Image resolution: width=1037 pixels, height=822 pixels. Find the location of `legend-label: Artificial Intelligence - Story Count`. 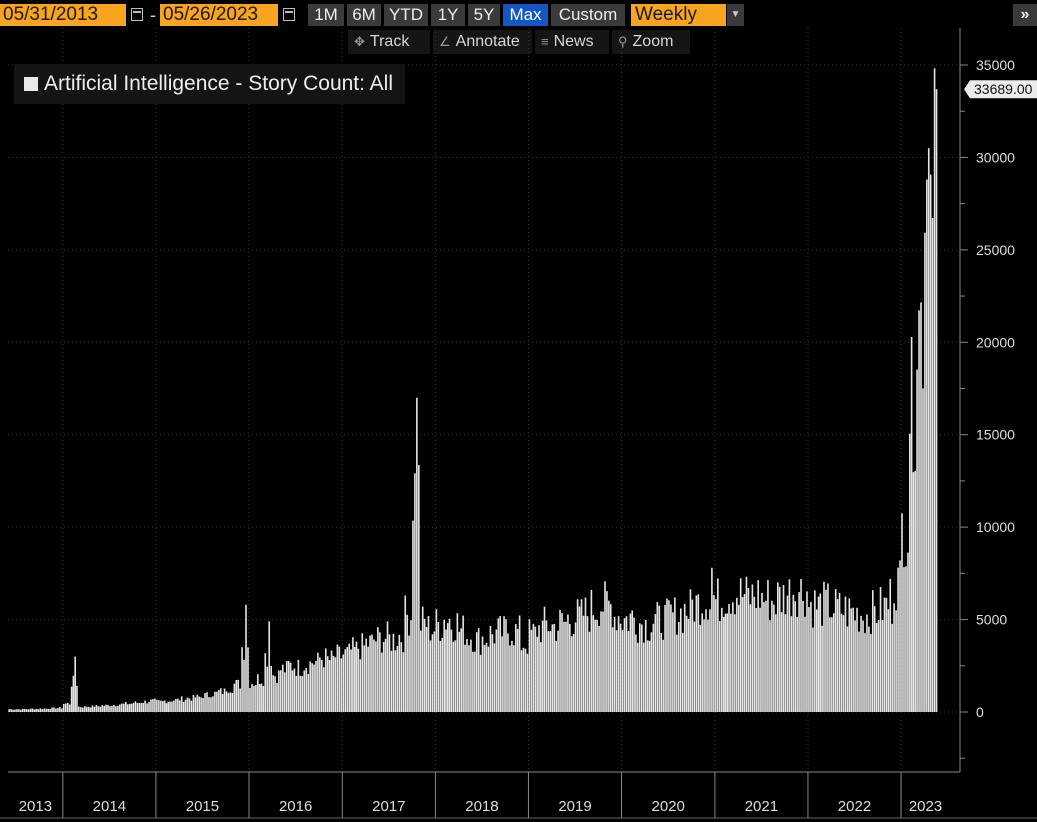

legend-label: Artificial Intelligence - Story Count is located at coordinates (218, 83).